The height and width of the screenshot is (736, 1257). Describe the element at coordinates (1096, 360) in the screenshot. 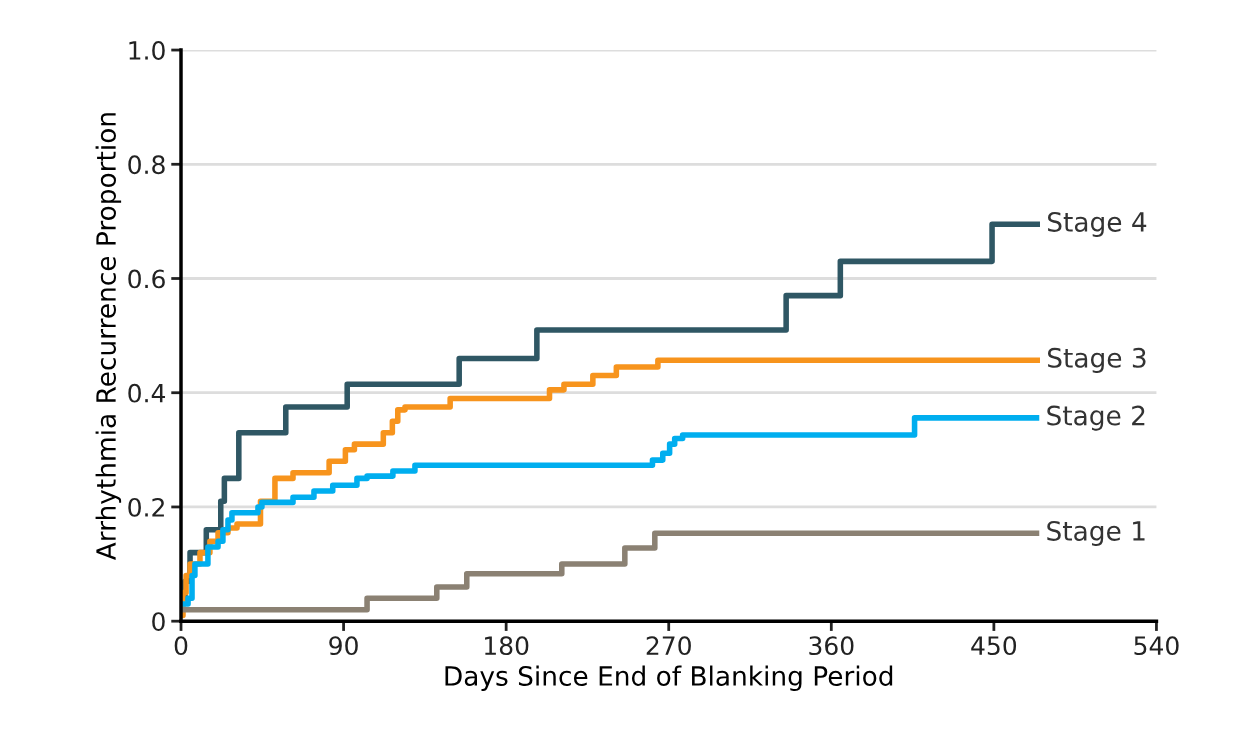

I see `series-label: Stage 3` at that location.